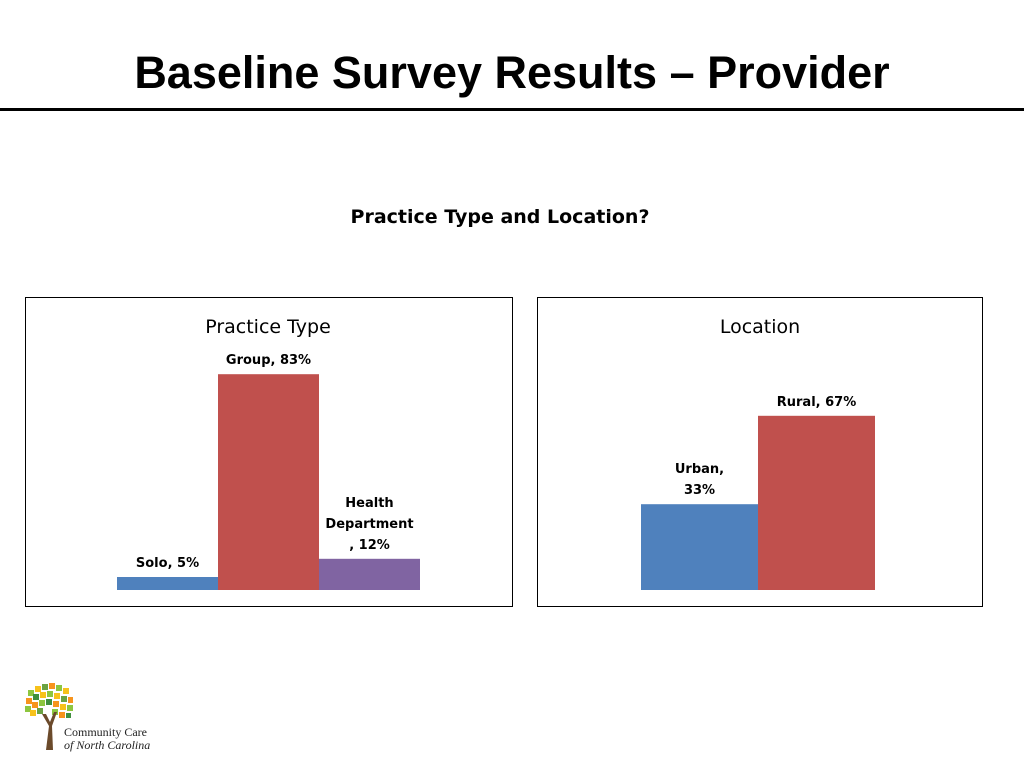 Image resolution: width=1024 pixels, height=768 pixels. I want to click on title-divider, so click(512, 109).